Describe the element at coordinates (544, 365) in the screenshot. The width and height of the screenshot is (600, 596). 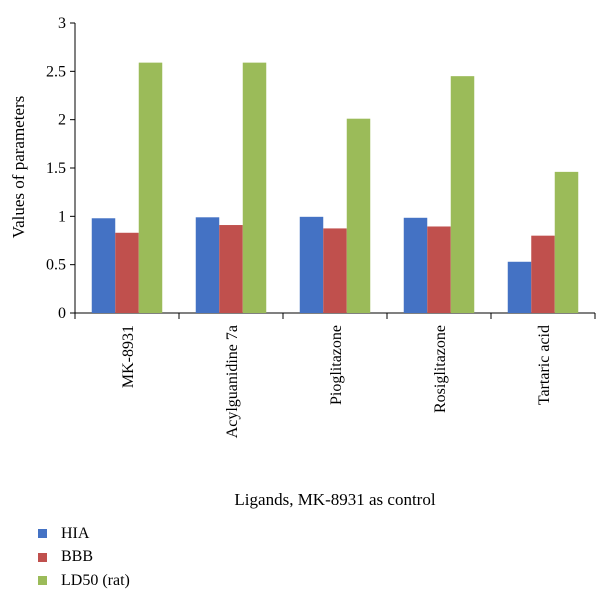
I see `x-tick-label: Tartaric acid` at that location.